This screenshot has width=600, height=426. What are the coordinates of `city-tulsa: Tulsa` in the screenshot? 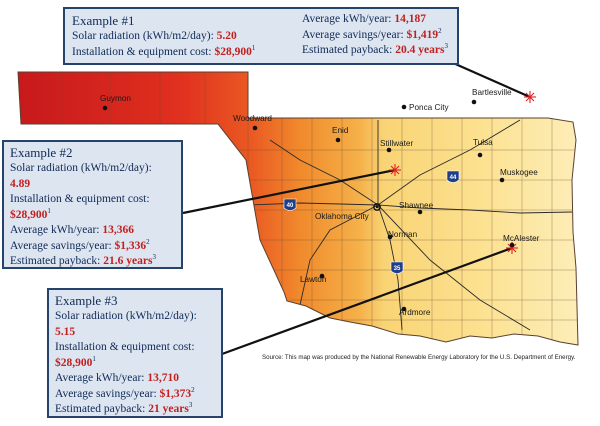 It's located at (483, 148).